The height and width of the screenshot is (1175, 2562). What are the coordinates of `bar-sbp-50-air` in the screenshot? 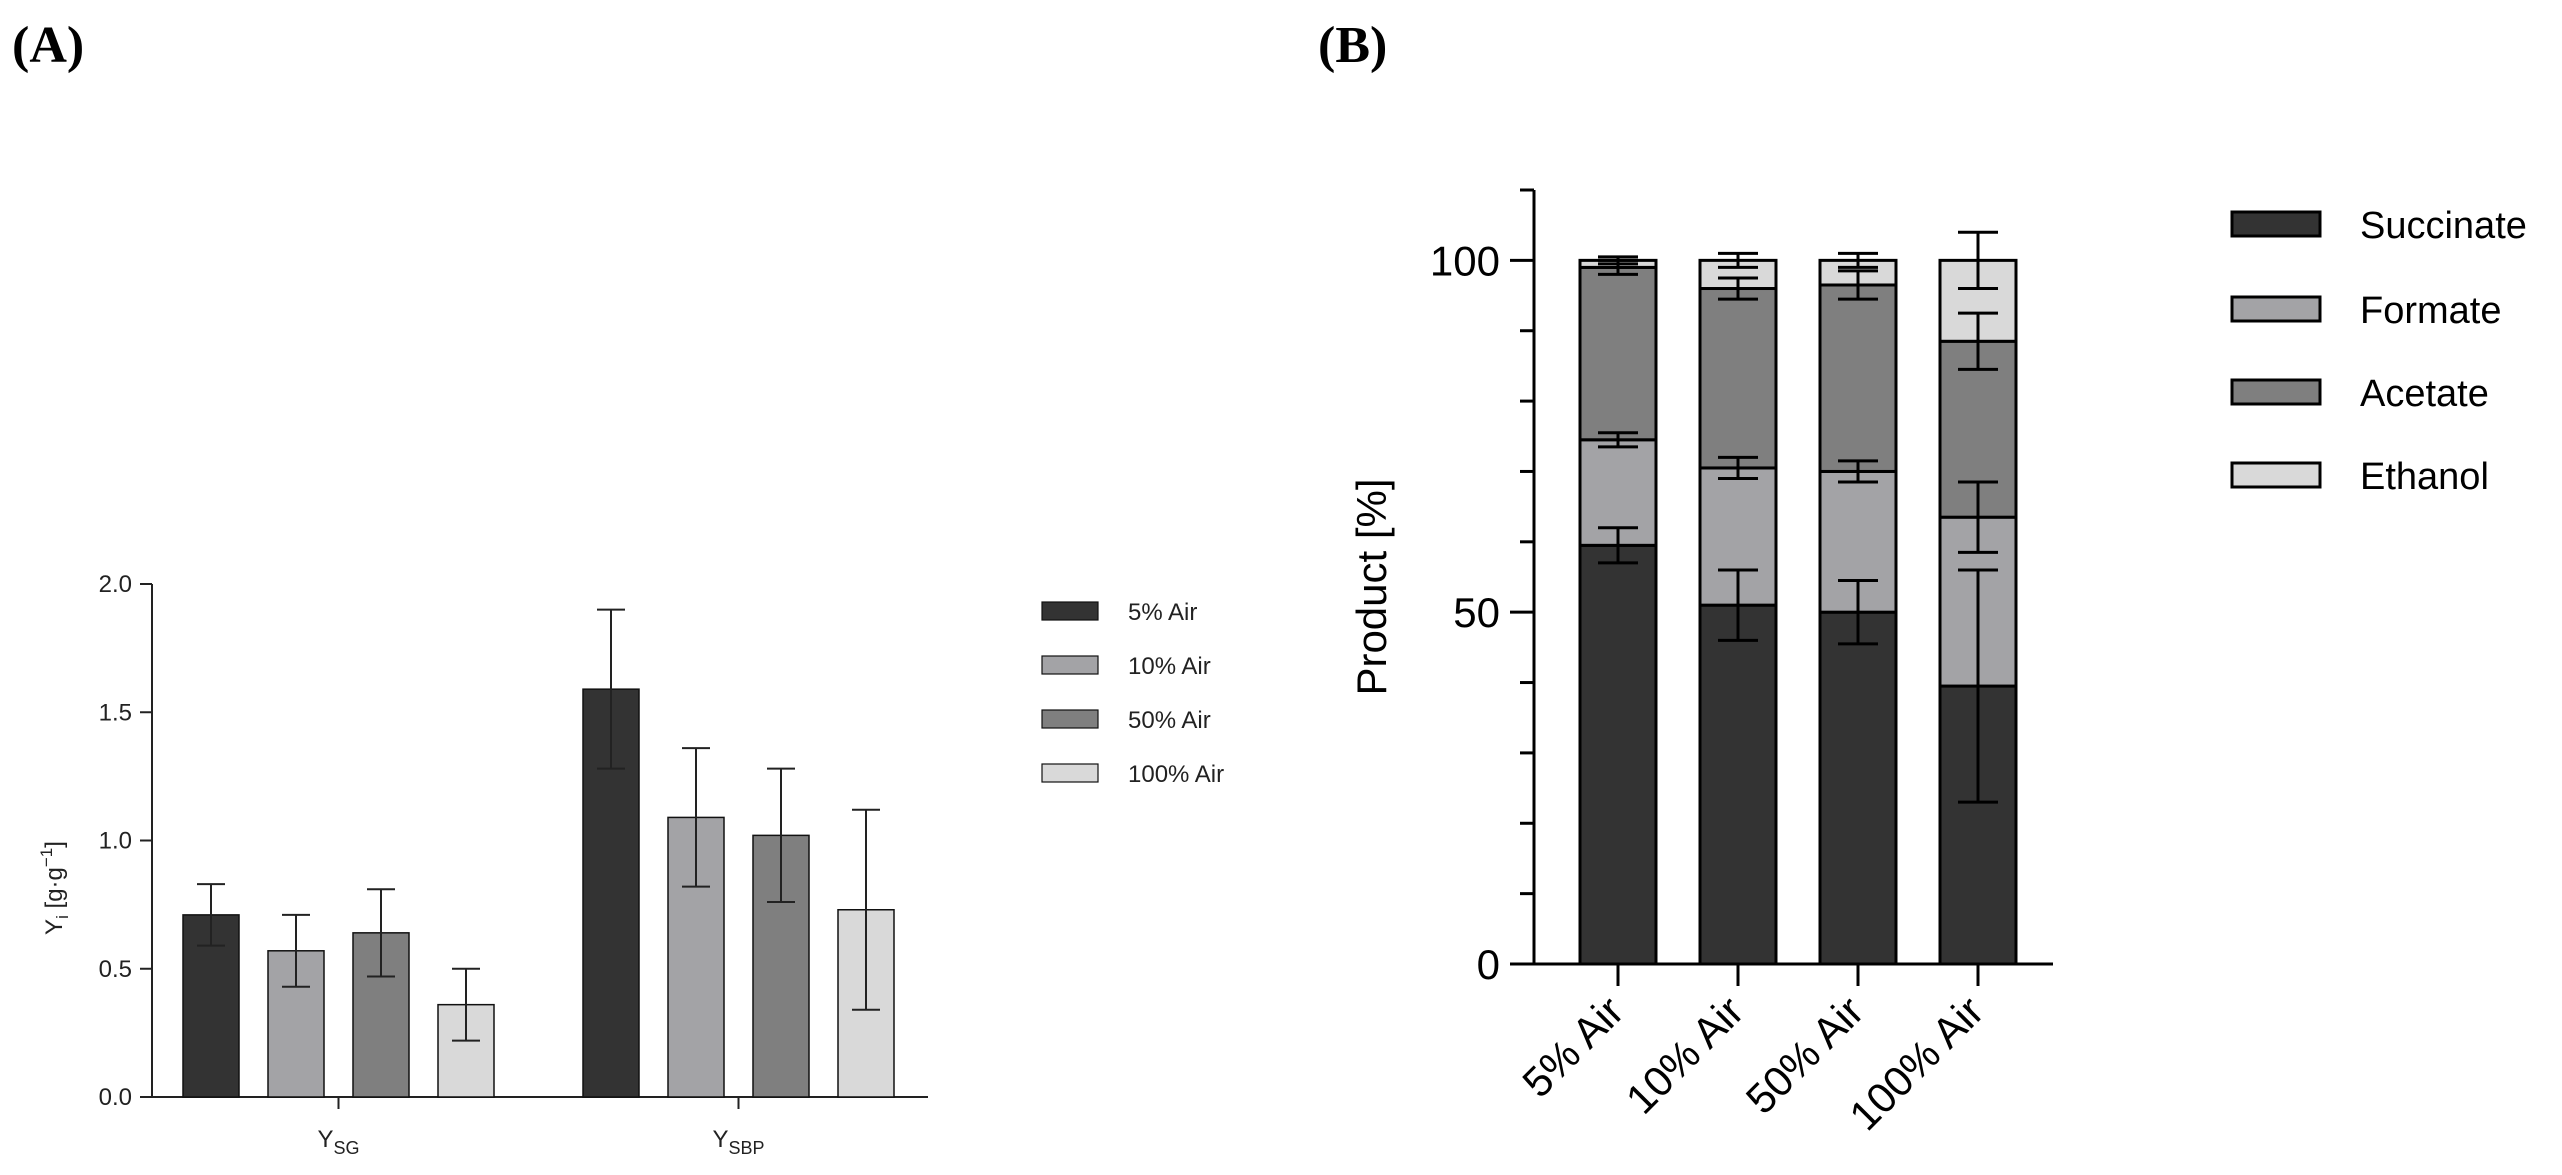 It's located at (781, 966).